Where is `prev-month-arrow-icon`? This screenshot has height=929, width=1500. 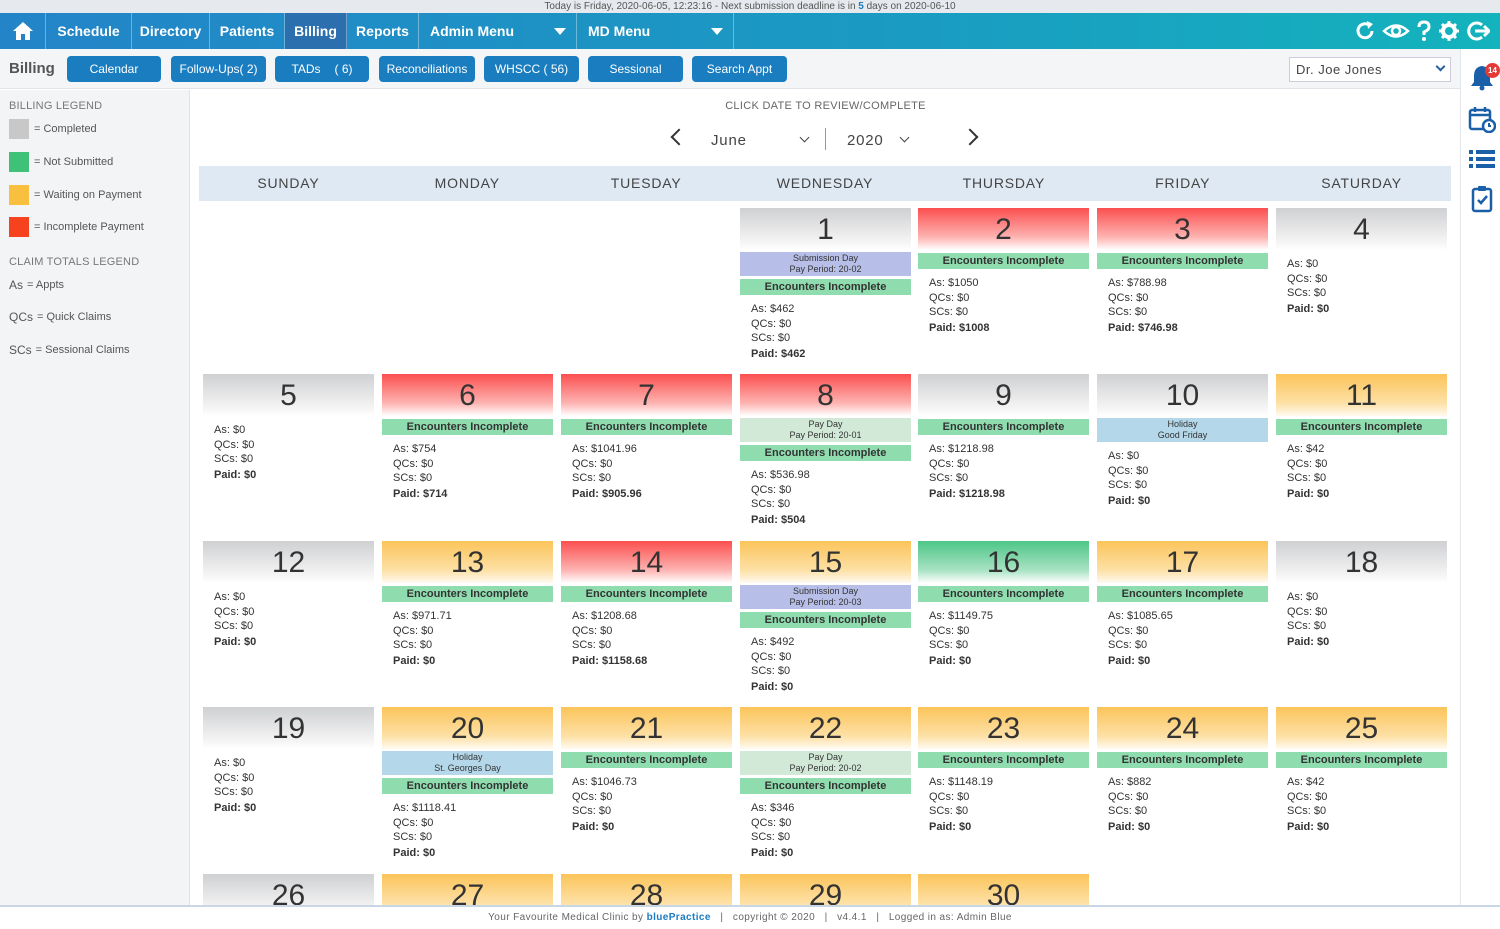 prev-month-arrow-icon is located at coordinates (679, 137).